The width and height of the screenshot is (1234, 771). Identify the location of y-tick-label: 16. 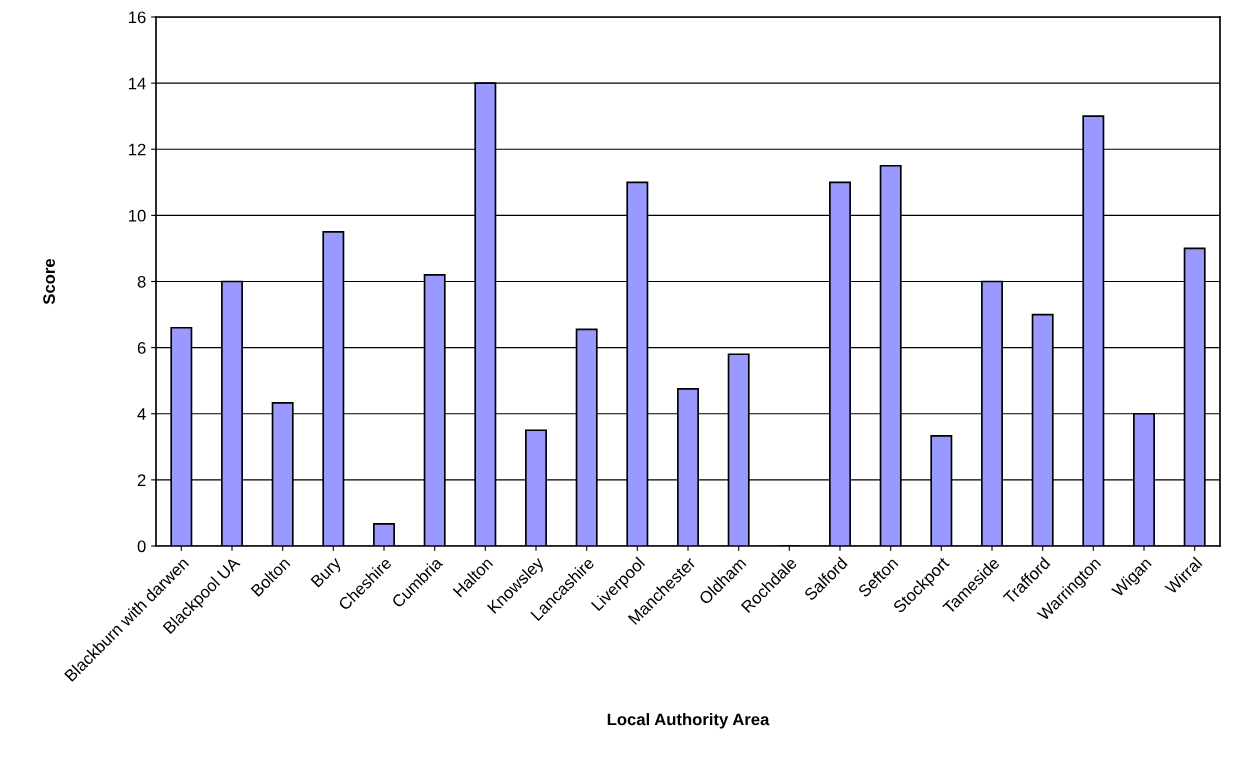
(137, 17).